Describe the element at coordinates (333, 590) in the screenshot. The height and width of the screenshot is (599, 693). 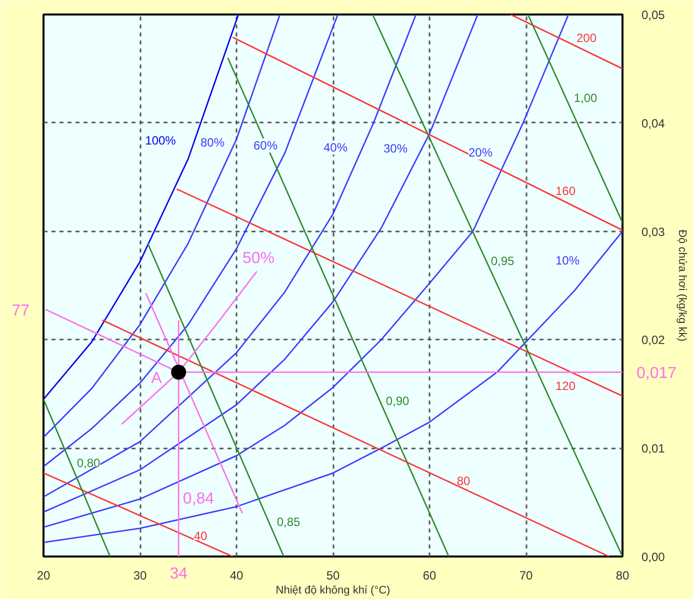
I see `x-axis-title: Nhiệt độ không khí (°C)` at that location.